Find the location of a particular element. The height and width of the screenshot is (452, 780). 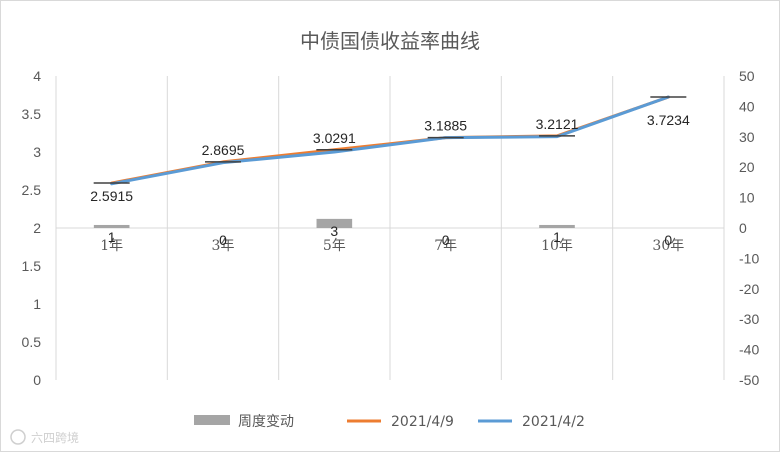

y-right-tick-label: 50 is located at coordinates (747, 76).